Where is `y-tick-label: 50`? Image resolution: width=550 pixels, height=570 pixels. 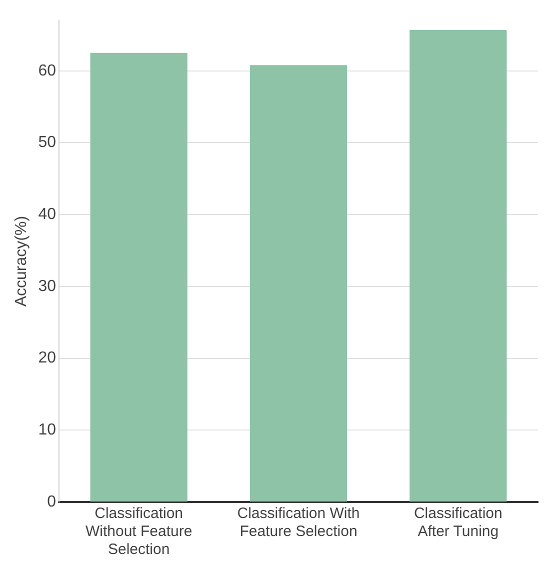 y-tick-label: 50 is located at coordinates (47, 143).